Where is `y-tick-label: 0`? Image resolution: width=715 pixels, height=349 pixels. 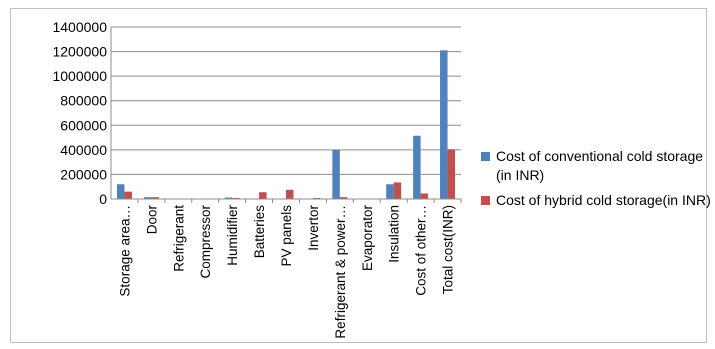
y-tick-label: 0 is located at coordinates (103, 199).